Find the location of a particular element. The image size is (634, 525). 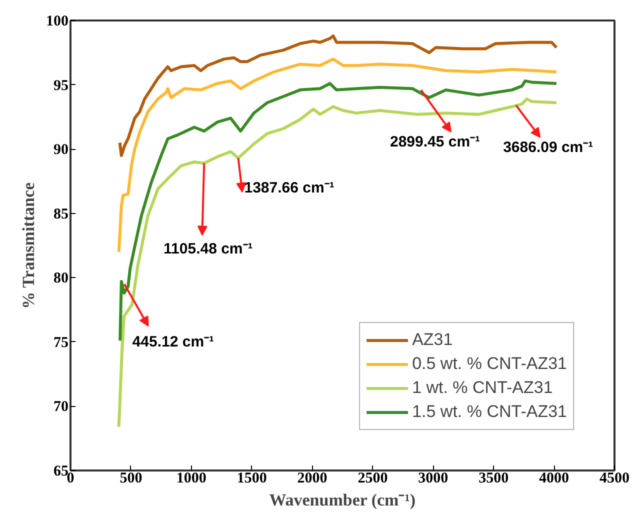

x-tick-label: 4000 is located at coordinates (554, 478).